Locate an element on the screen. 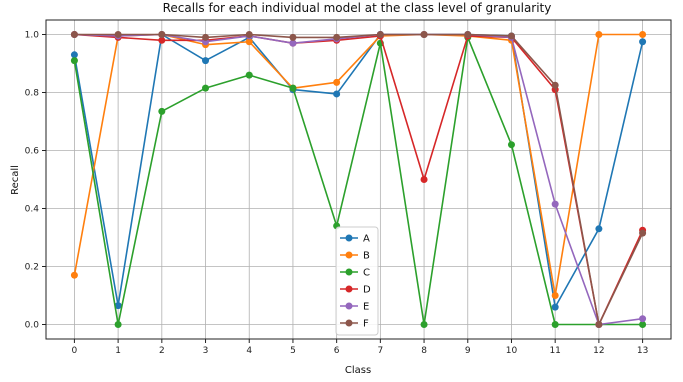  x-tick-label: 2 is located at coordinates (162, 351).